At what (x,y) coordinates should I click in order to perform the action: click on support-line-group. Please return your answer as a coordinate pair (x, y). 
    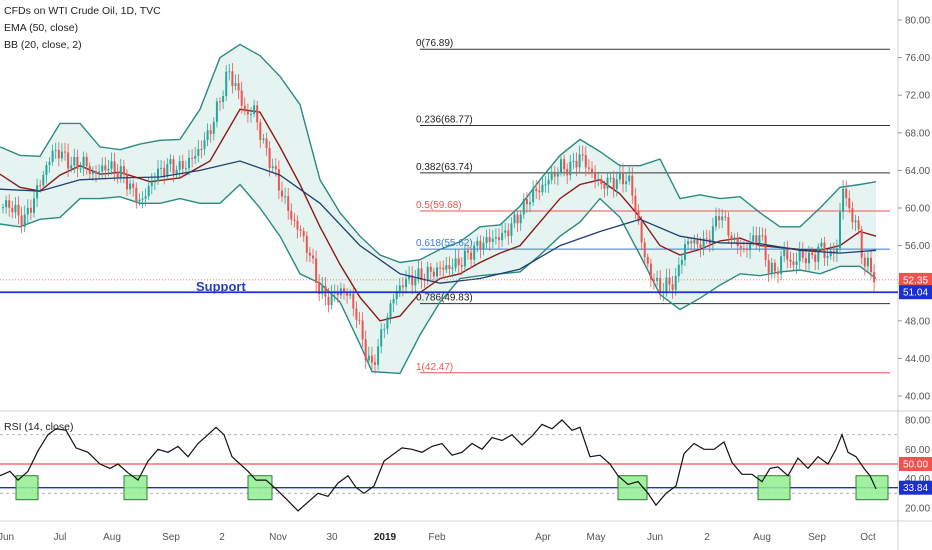
    Looking at the image, I should click on (449, 286).